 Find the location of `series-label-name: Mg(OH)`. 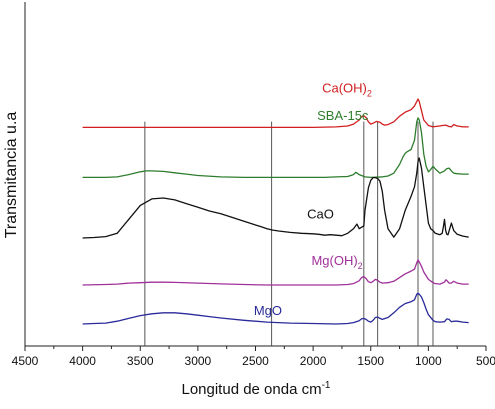

series-label-name: Mg(OH) is located at coordinates (334, 260).